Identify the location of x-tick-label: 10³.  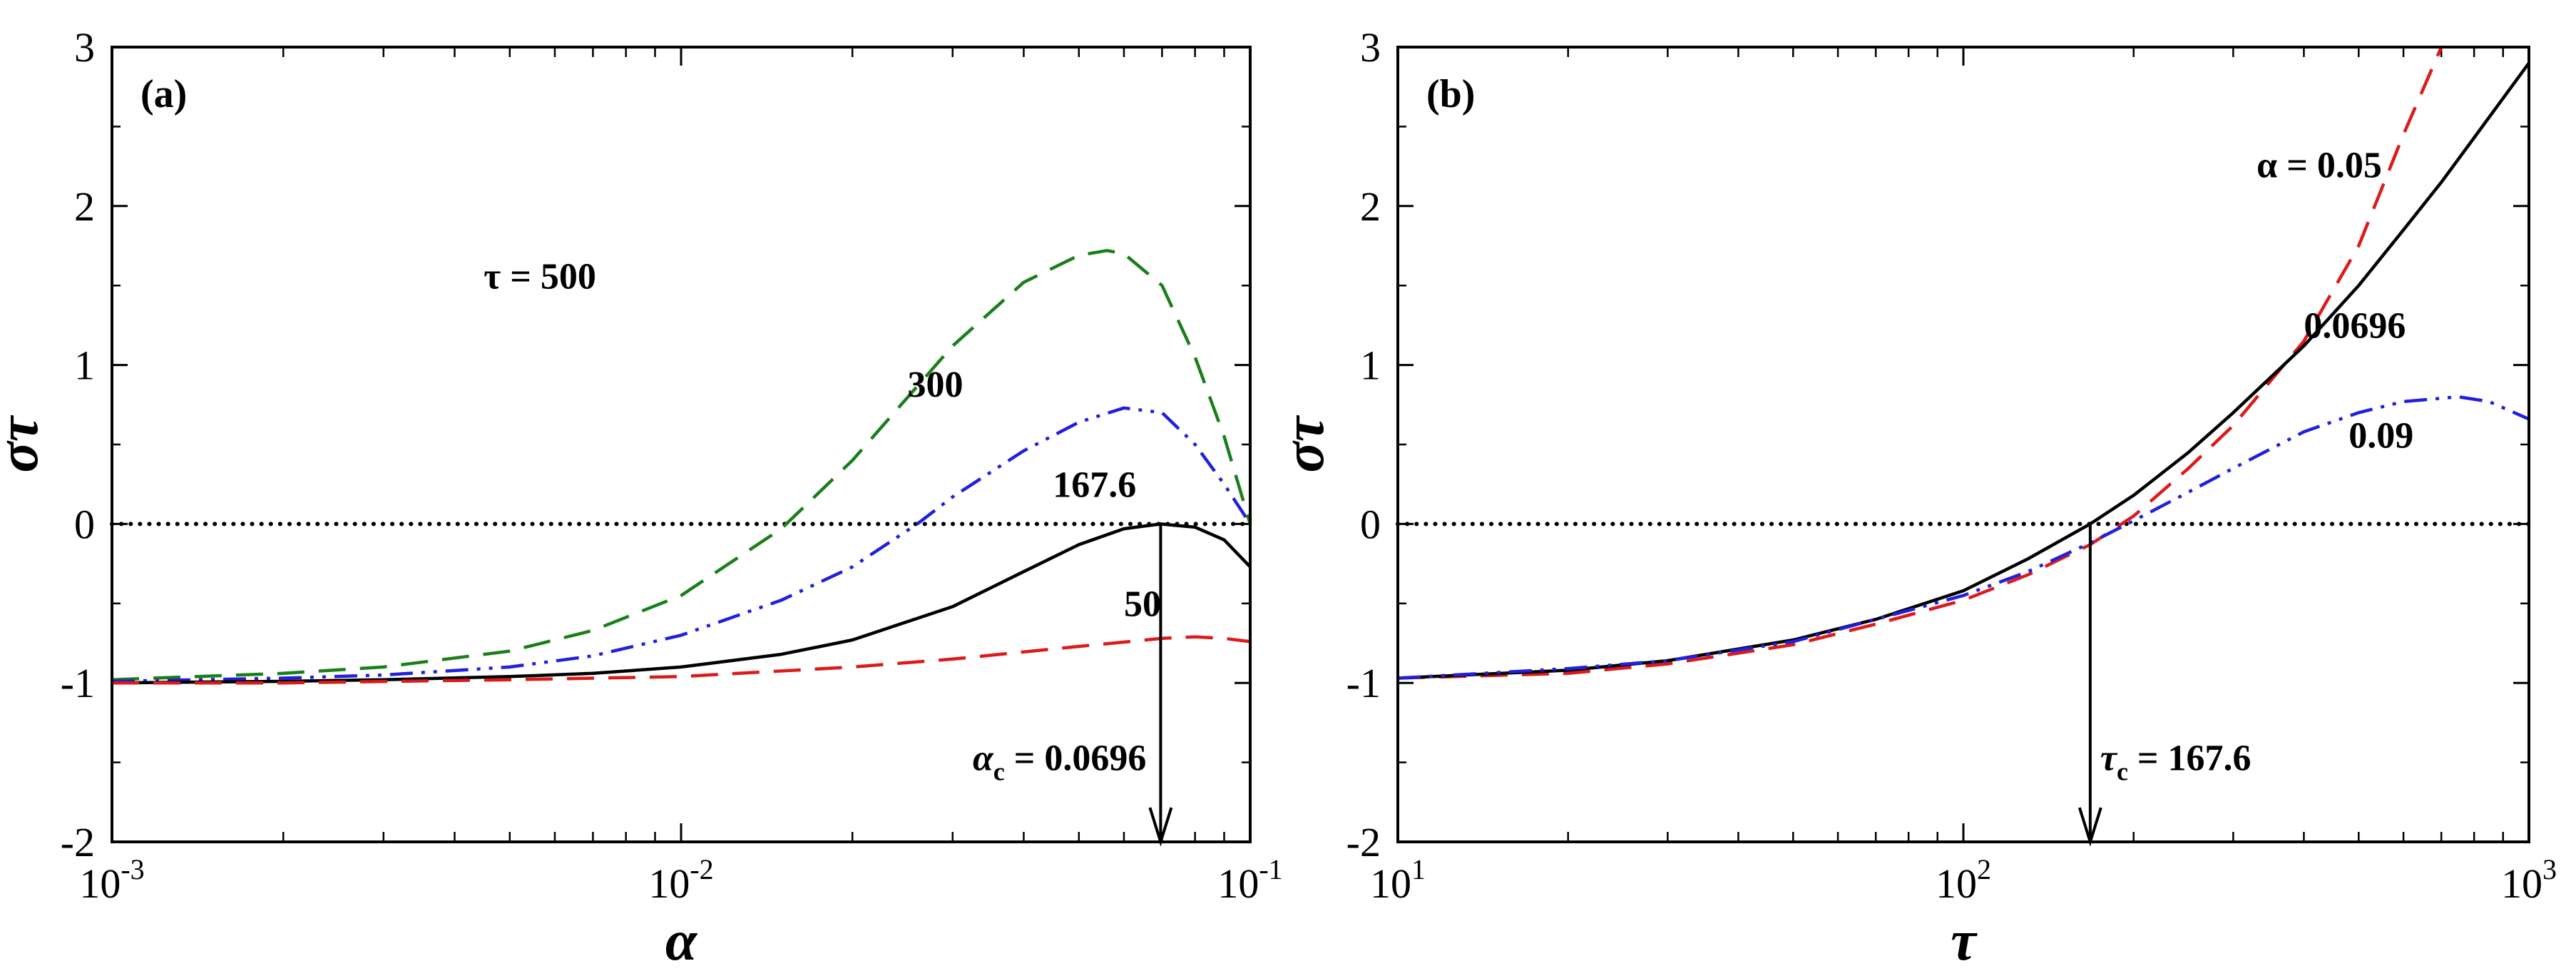
(2529, 880).